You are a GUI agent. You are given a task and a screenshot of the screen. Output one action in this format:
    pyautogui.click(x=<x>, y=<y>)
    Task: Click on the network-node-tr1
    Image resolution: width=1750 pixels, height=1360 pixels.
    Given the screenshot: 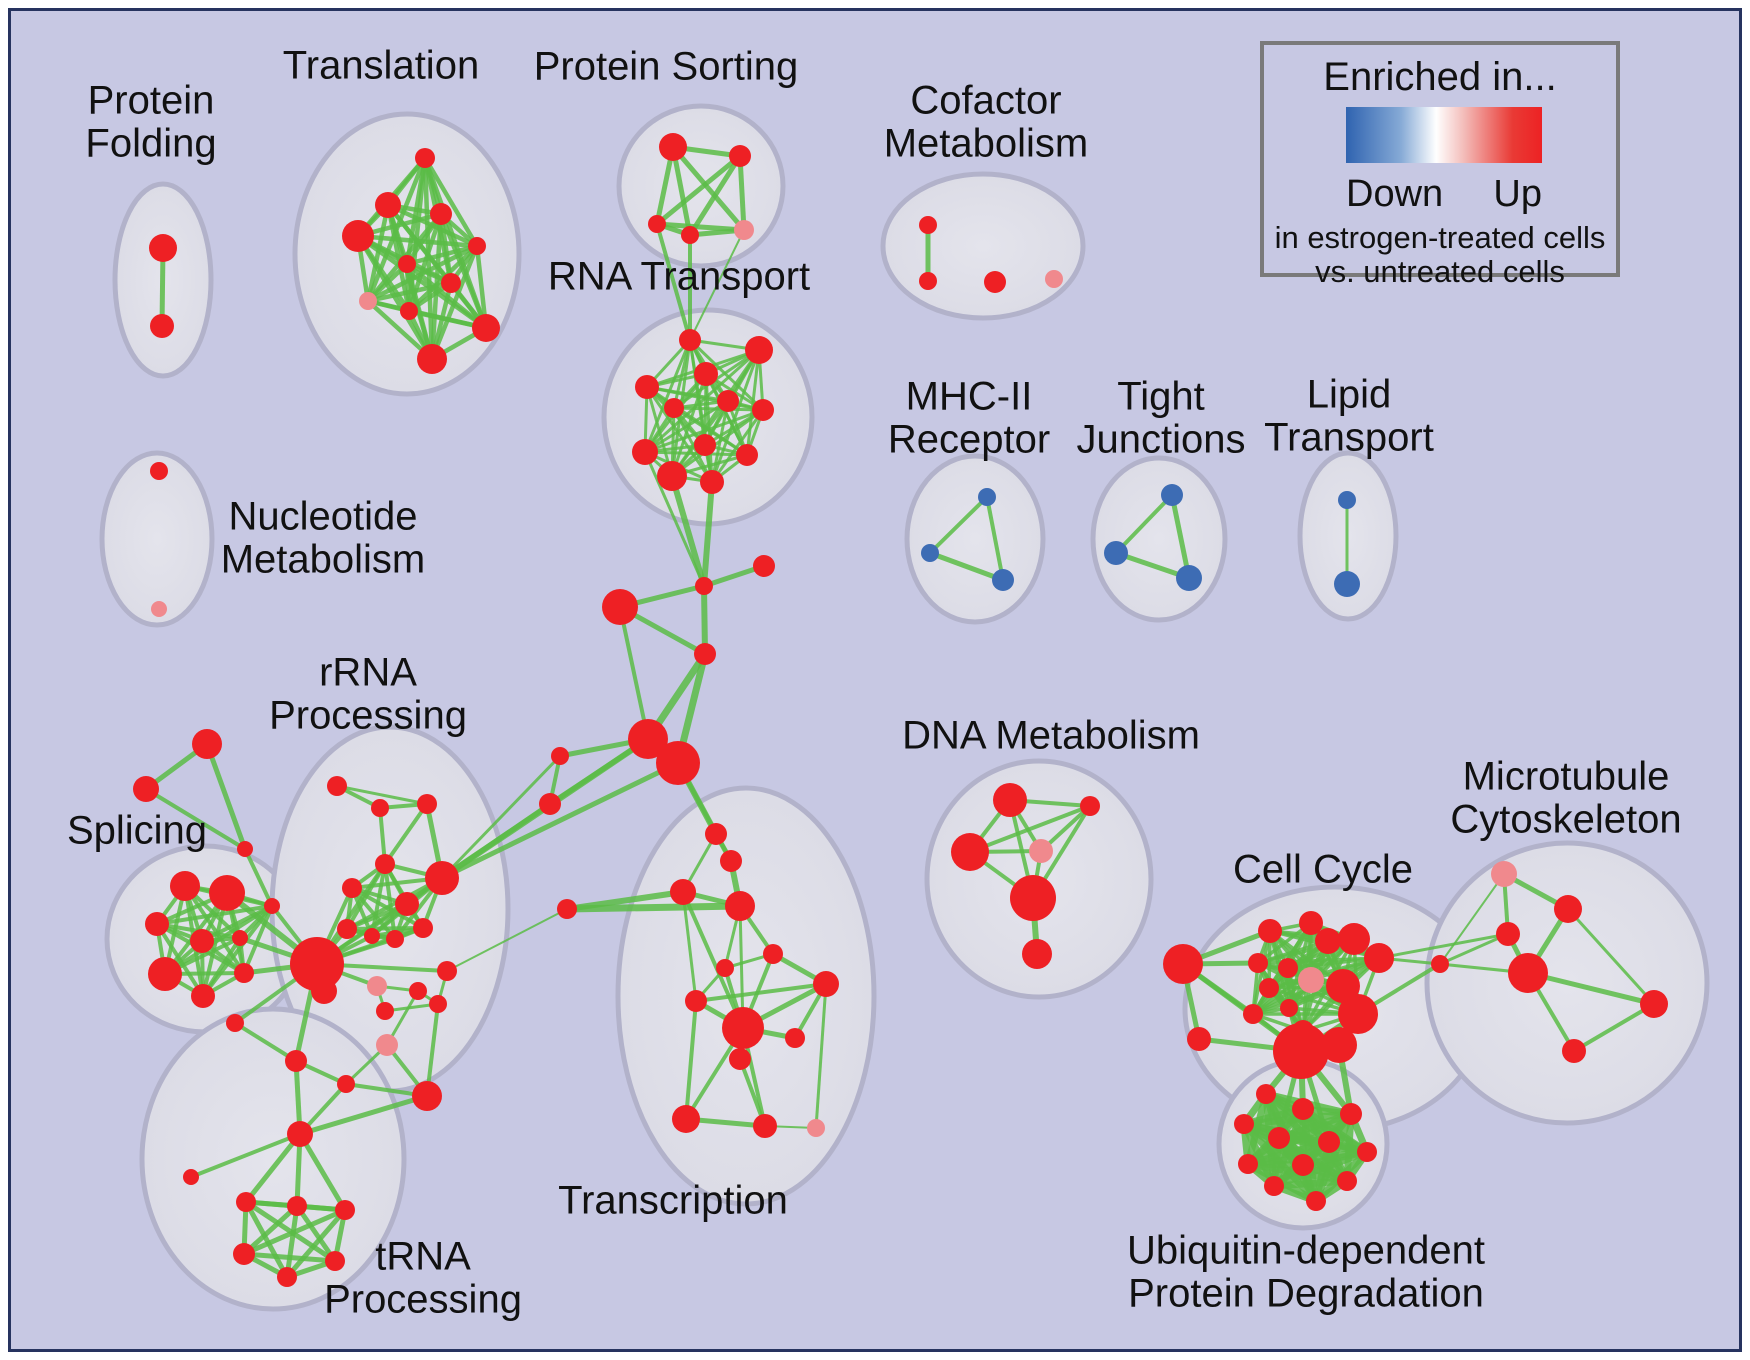 What is the action you would take?
    pyautogui.click(x=425, y=158)
    